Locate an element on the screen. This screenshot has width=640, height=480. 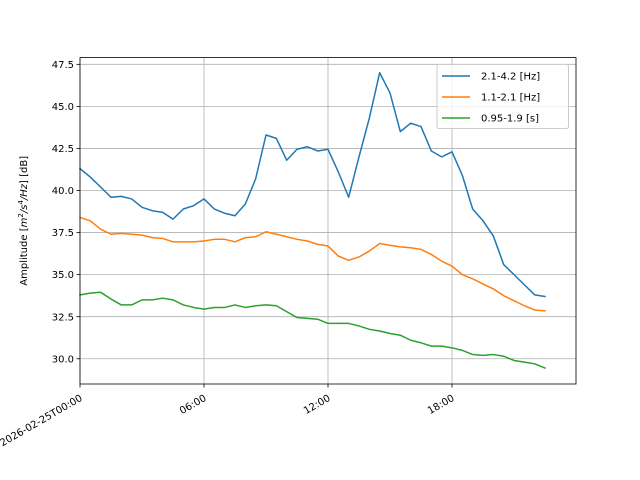
y-tick-label: 37.5 is located at coordinates (63, 233).